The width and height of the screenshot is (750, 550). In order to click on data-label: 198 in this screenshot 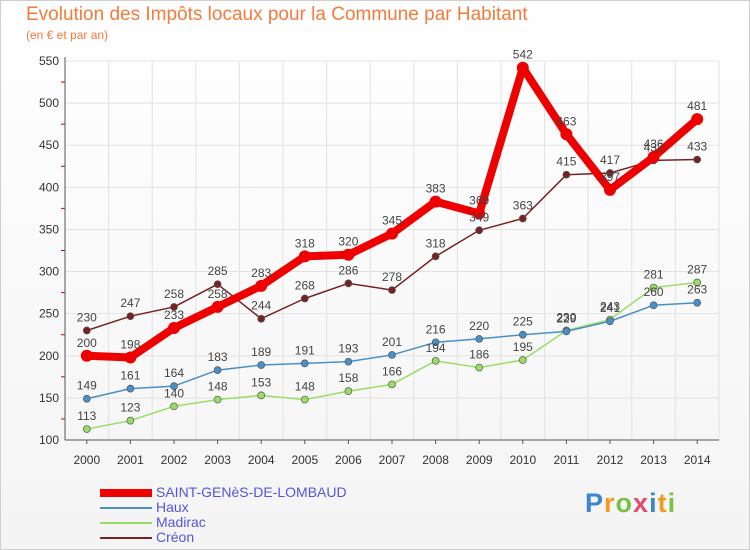, I will do `click(130, 344)`.